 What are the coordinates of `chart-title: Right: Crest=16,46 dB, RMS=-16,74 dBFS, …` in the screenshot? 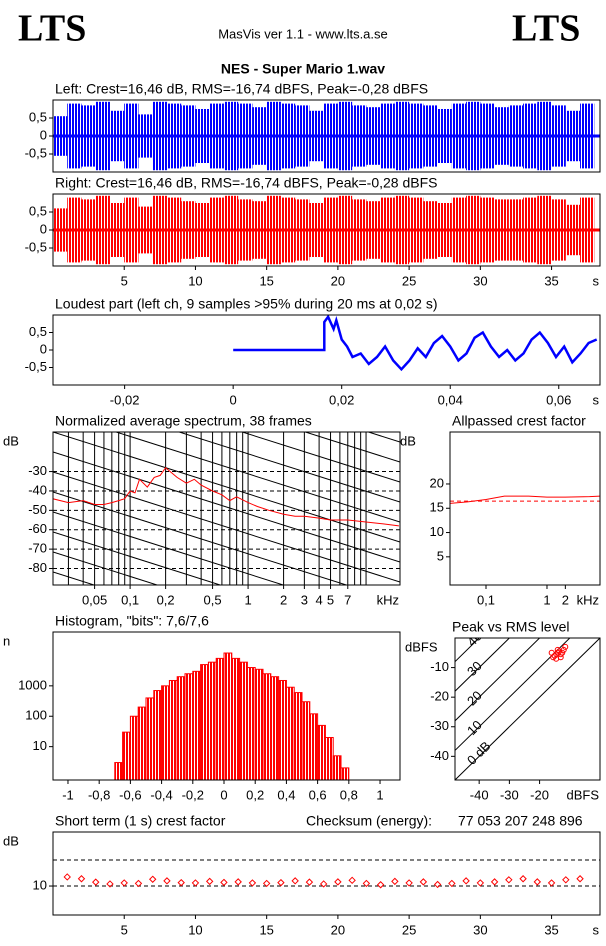 It's located at (246, 183).